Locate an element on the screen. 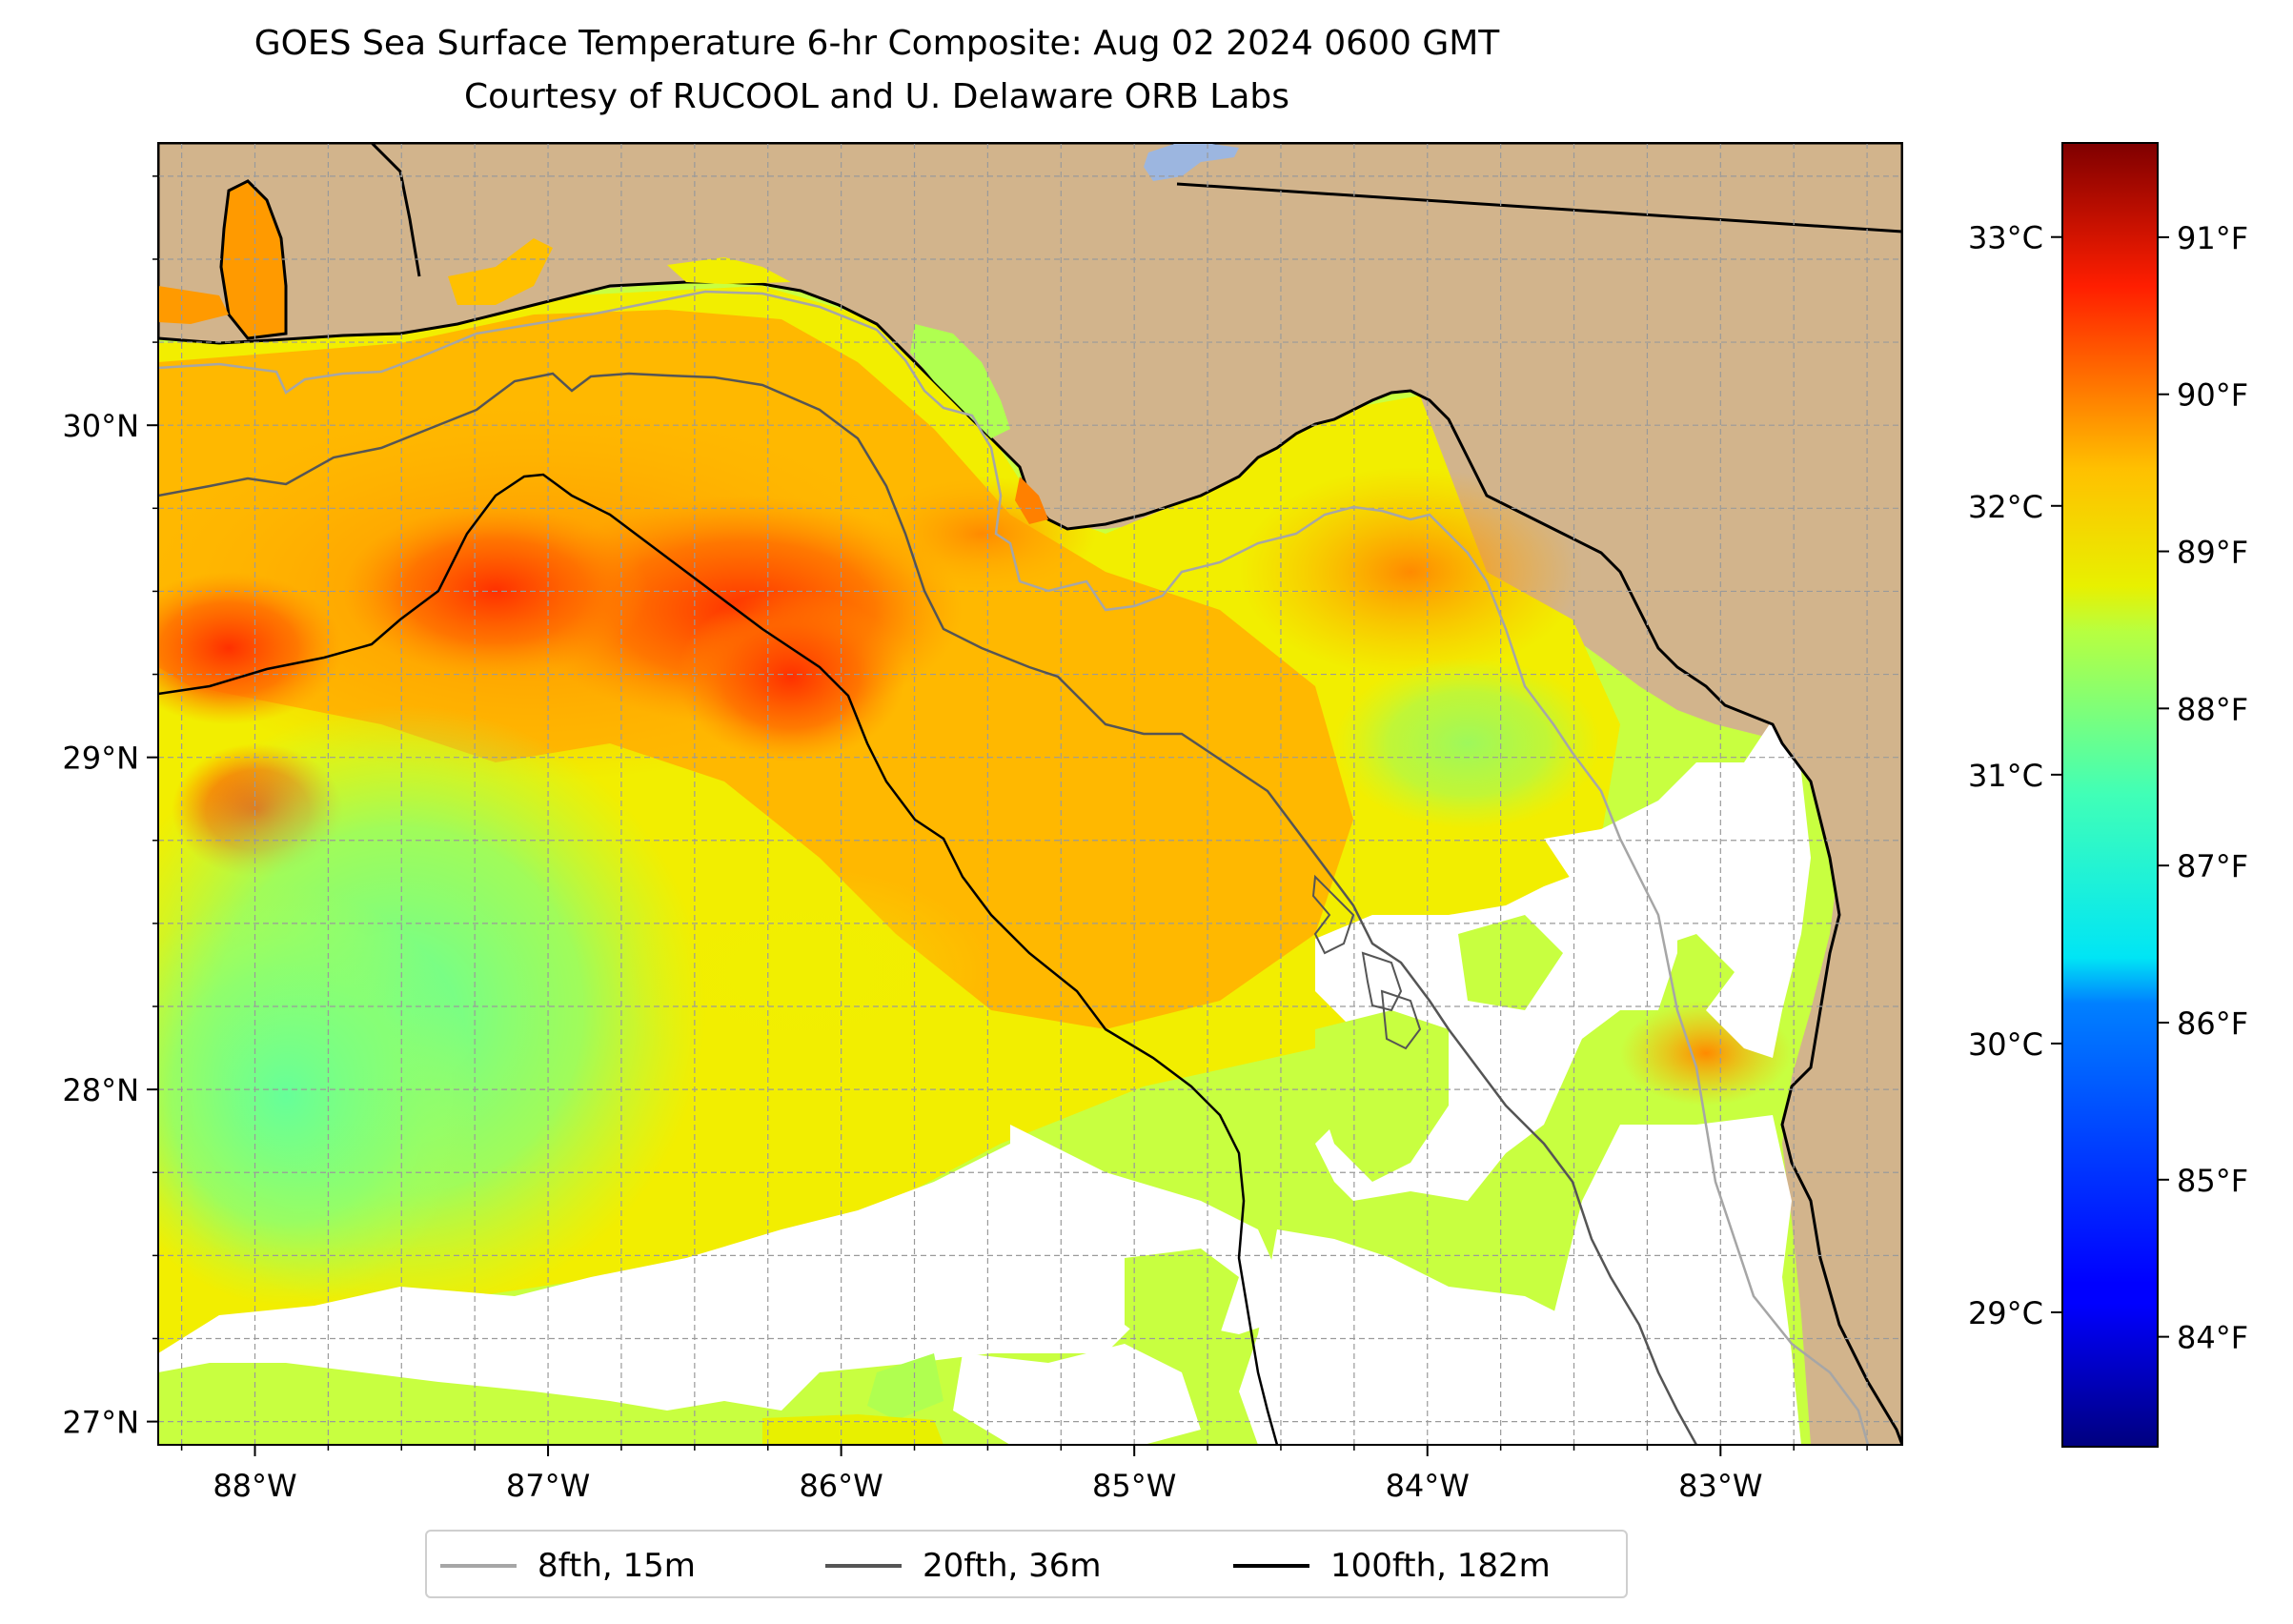 Image resolution: width=2293 pixels, height=1624 pixels. legend-label-8fth: 8fth, 15m is located at coordinates (617, 1566).